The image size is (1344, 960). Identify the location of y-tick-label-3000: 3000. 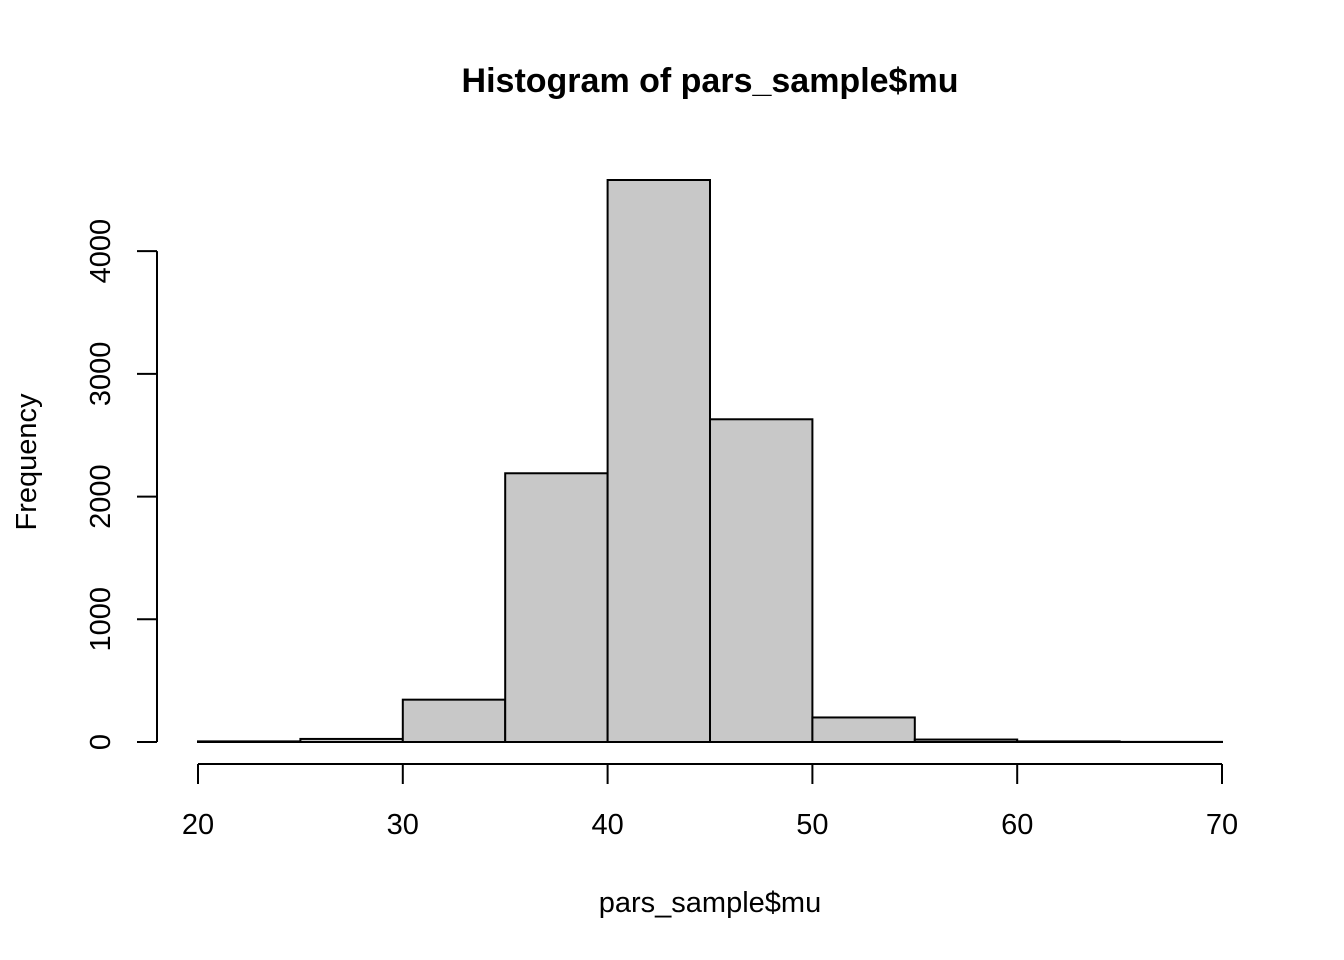
(101, 374).